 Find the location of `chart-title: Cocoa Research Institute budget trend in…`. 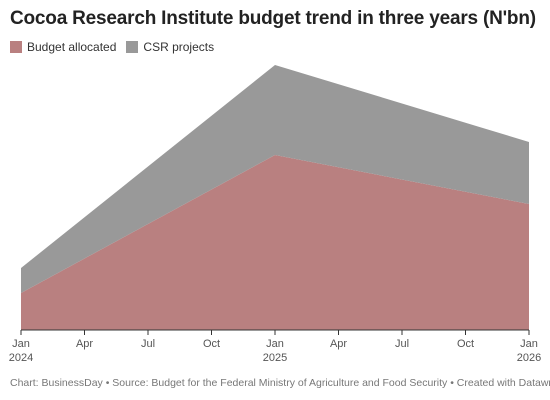

chart-title: Cocoa Research Institute budget trend in… is located at coordinates (273, 18).